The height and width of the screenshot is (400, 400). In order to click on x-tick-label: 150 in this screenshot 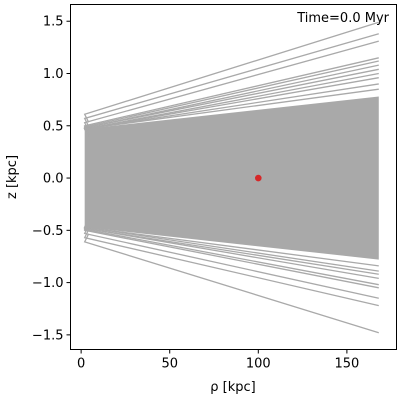, I will do `click(346, 364)`.